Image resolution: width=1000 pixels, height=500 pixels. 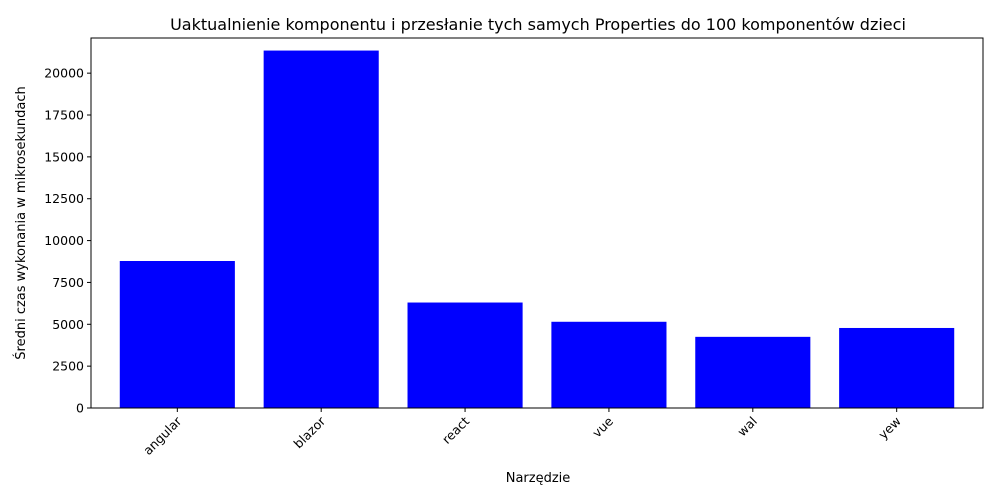 What do you see at coordinates (753, 372) in the screenshot?
I see `bar-wal` at bounding box center [753, 372].